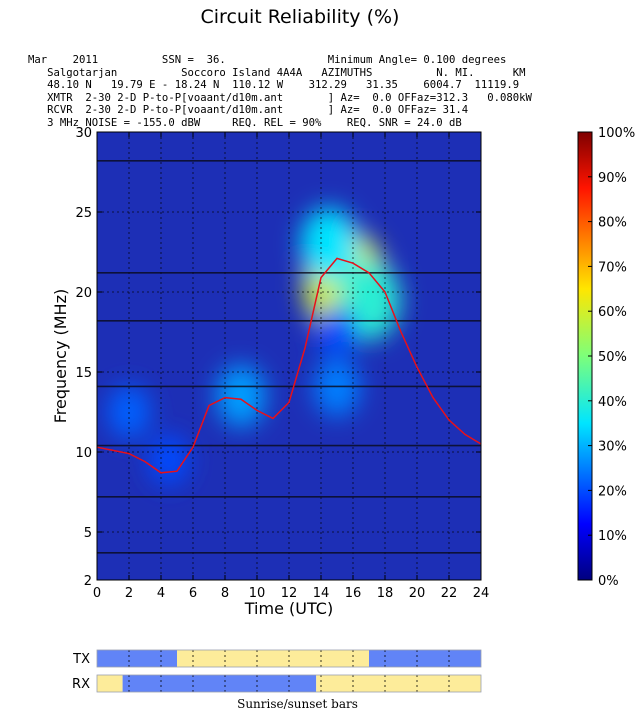 This screenshot has height=722, width=637. Describe the element at coordinates (289, 593) in the screenshot. I see `x-tick-label: 12` at that location.